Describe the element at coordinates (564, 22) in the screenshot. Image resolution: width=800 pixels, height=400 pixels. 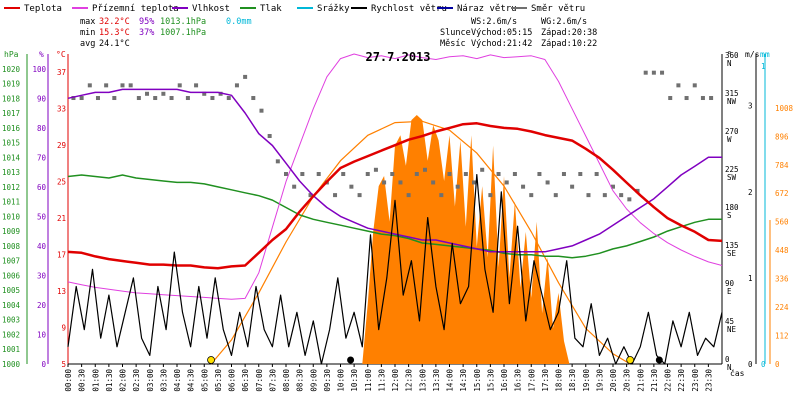
I see `stat-wg: WG:2.6m/s` at that location.